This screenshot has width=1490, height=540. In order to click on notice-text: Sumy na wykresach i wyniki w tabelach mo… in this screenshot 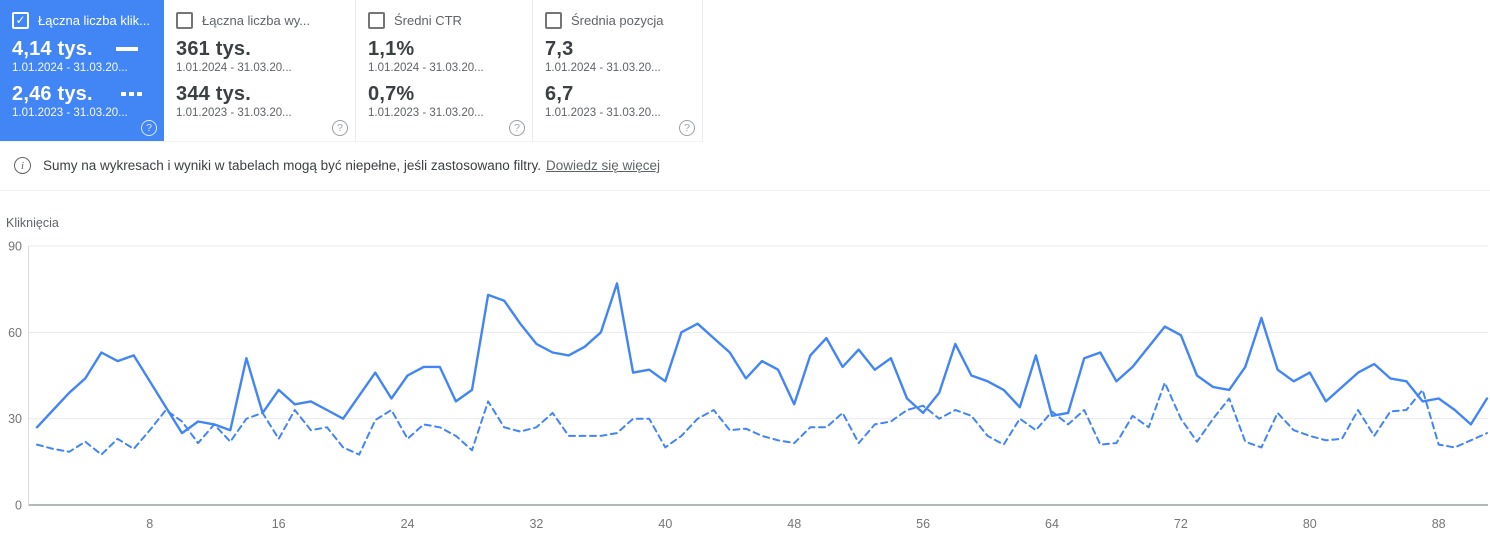, I will do `click(292, 165)`.